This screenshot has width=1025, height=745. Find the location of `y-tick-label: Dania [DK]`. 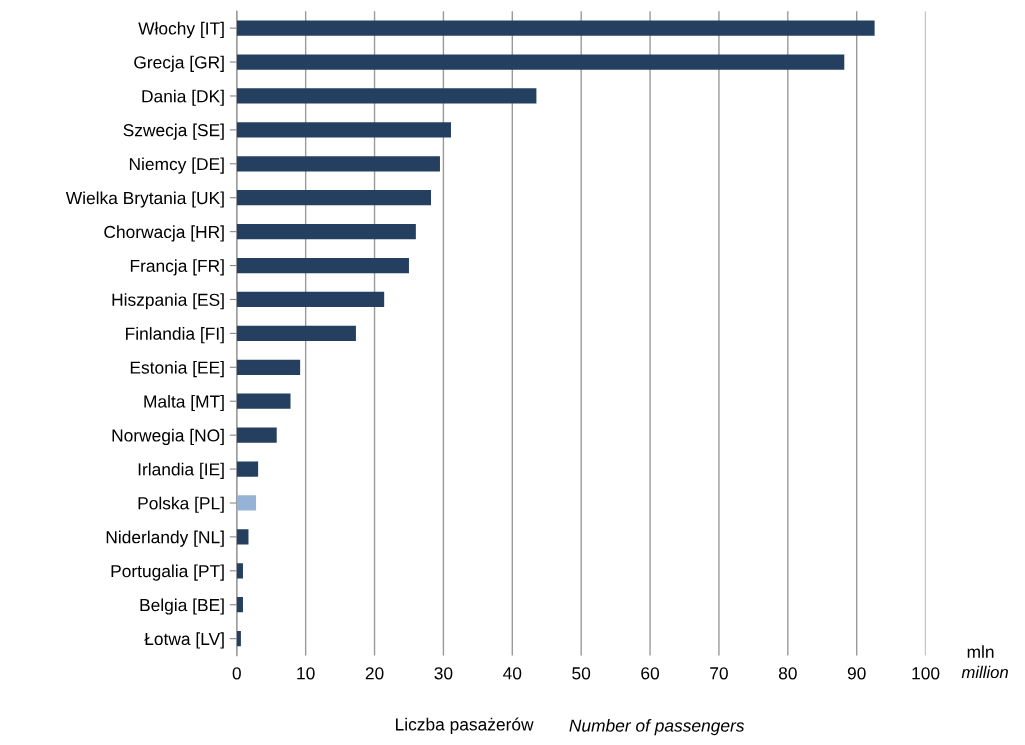

y-tick-label: Dania [DK] is located at coordinates (183, 97).